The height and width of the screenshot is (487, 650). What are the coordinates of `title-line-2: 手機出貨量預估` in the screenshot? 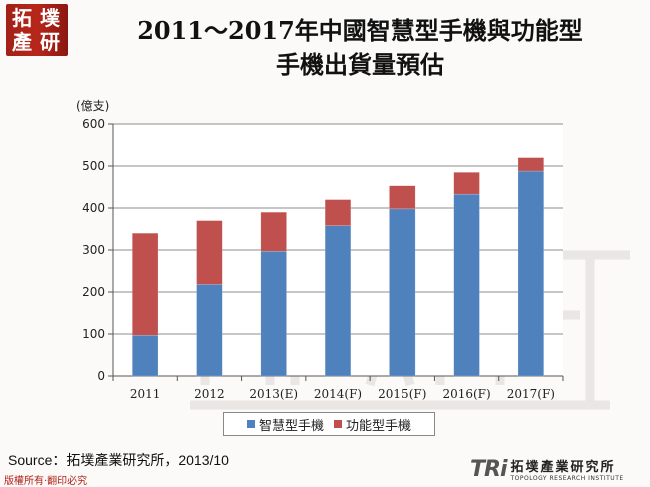 It's located at (360, 64).